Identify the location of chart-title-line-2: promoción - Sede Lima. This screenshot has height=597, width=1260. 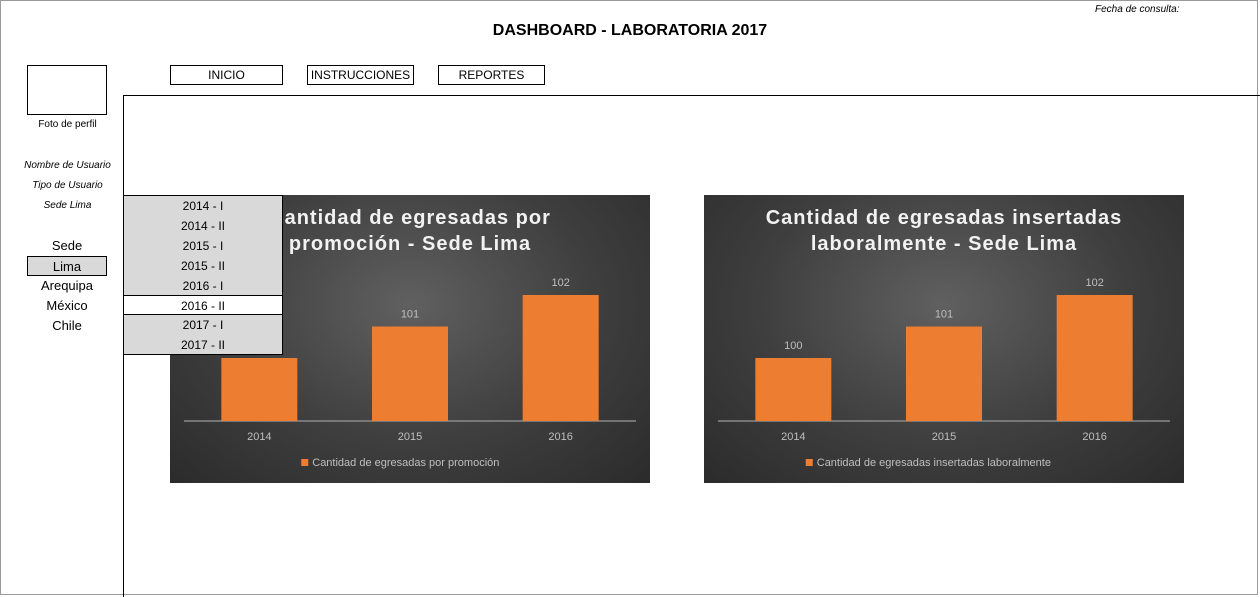
(410, 244).